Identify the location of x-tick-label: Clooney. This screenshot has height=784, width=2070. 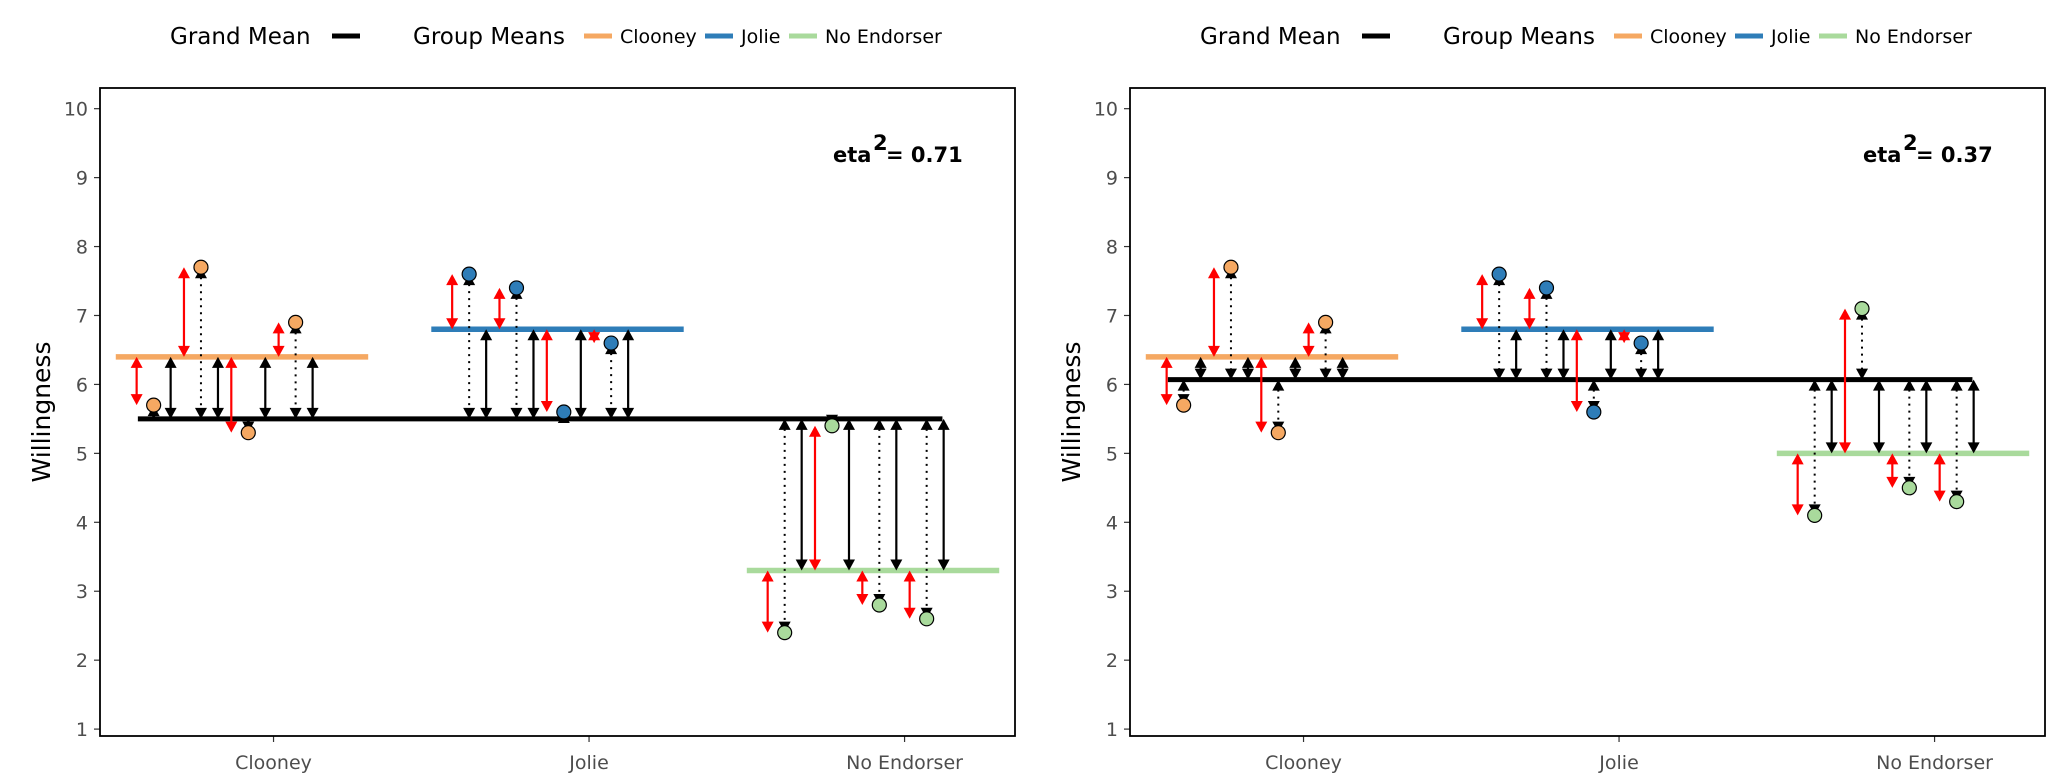
(1303, 763).